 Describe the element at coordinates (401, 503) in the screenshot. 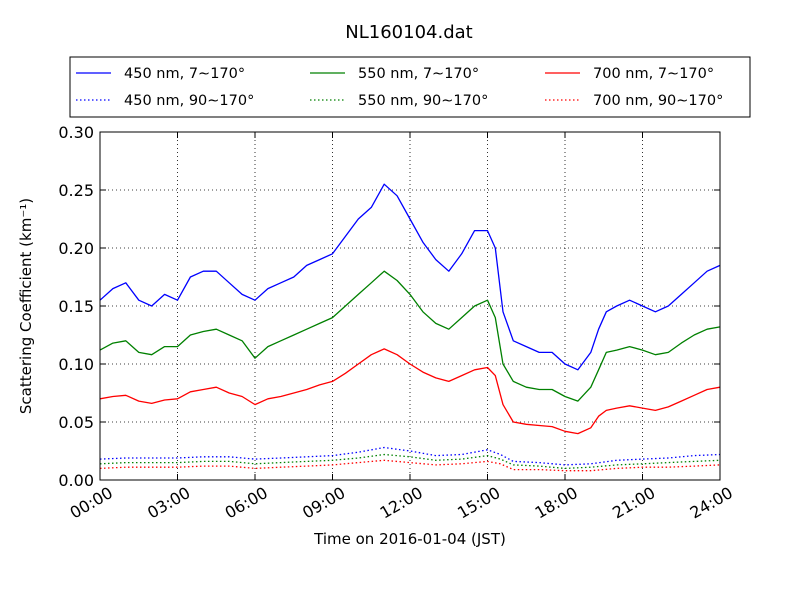

I see `x-tick-label: 12:00` at that location.